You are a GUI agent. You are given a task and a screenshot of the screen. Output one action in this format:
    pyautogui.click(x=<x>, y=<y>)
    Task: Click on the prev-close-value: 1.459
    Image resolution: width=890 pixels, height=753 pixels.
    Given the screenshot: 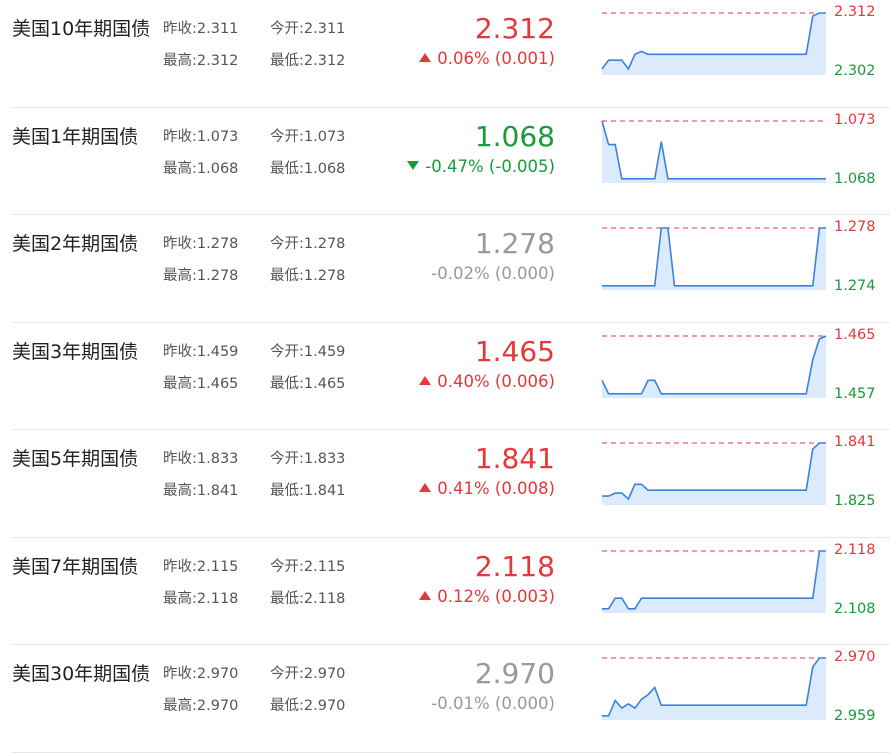 What is the action you would take?
    pyautogui.click(x=217, y=351)
    